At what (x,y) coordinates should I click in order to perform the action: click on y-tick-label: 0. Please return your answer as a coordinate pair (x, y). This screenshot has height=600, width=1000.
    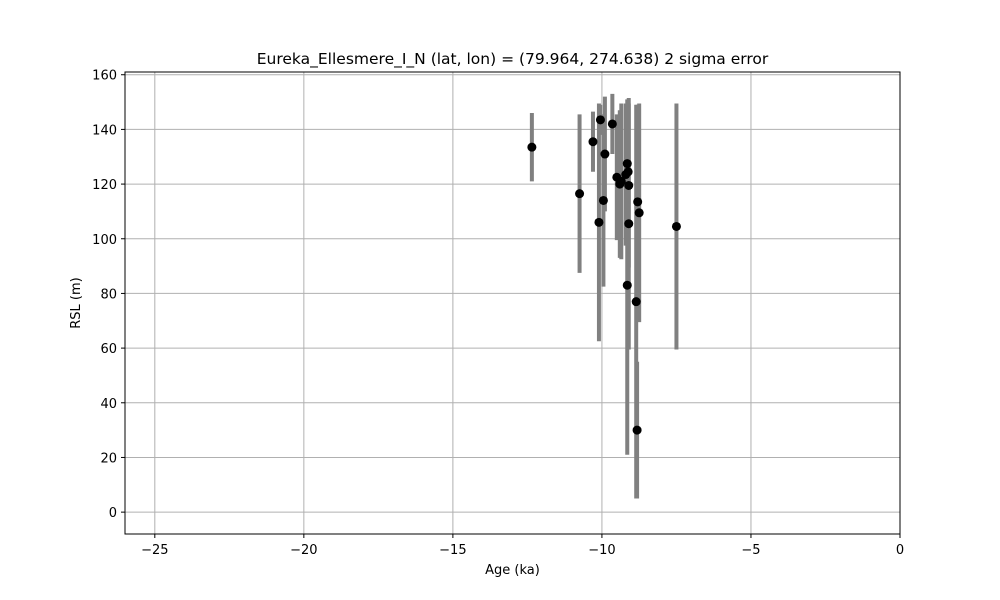
    Looking at the image, I should click on (113, 513).